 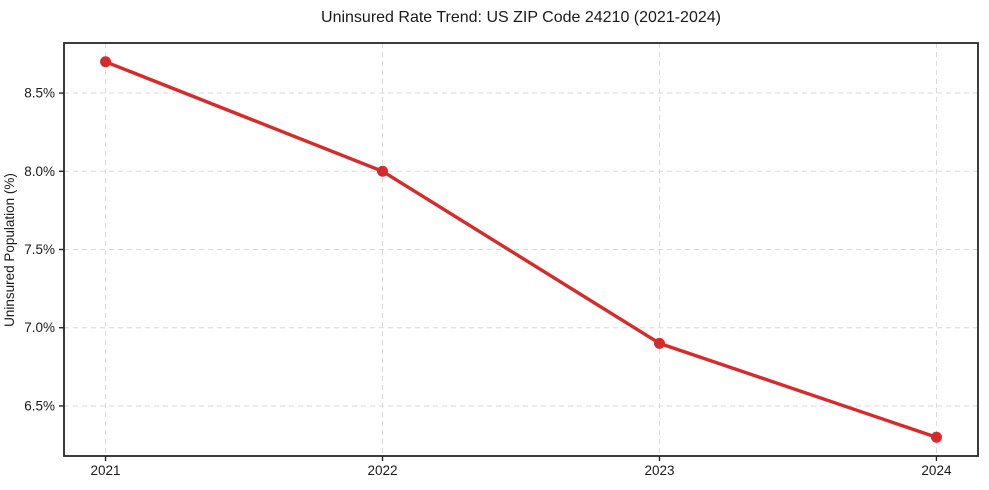 What do you see at coordinates (39, 249) in the screenshot?
I see `y-tick-label: 7.5%` at bounding box center [39, 249].